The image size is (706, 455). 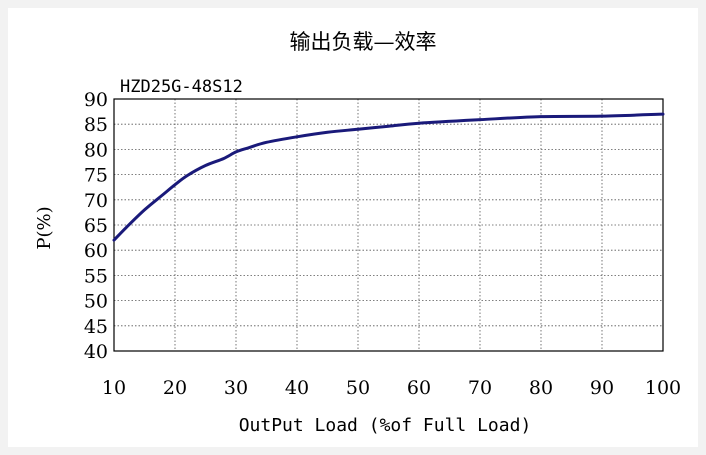 What do you see at coordinates (96, 226) in the screenshot?
I see `y-tick-label: 65` at bounding box center [96, 226].